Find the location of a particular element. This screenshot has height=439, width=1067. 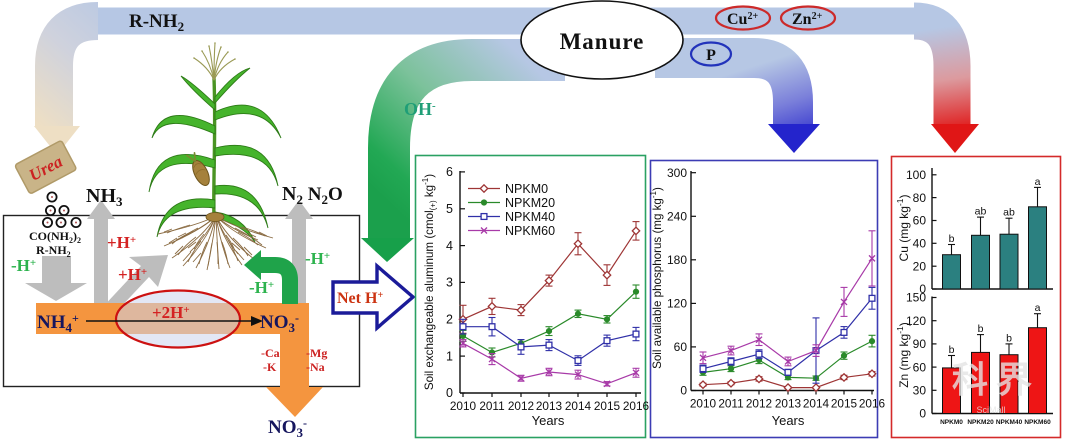

svg-text: NH3 is located at coordinates (104, 197).